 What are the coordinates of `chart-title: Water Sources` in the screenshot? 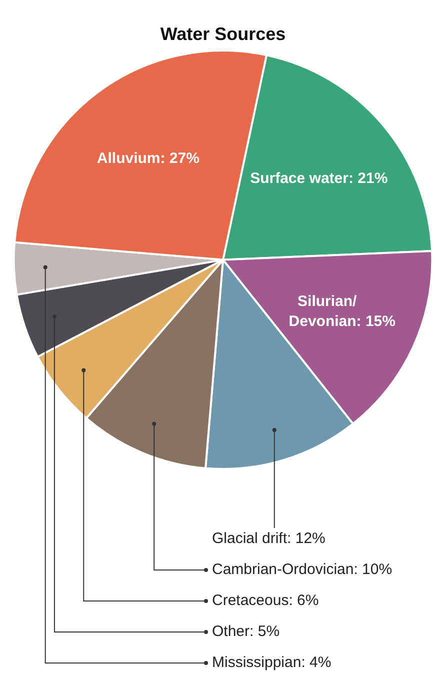 It's located at (223, 34).